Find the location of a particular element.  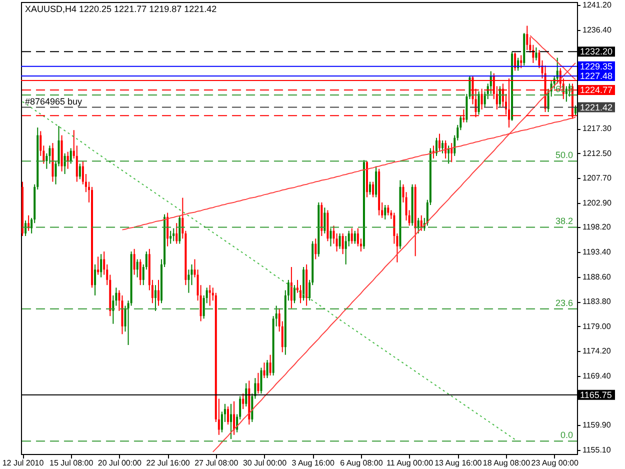

y-tick-label: 1202.90 is located at coordinates (597, 203).